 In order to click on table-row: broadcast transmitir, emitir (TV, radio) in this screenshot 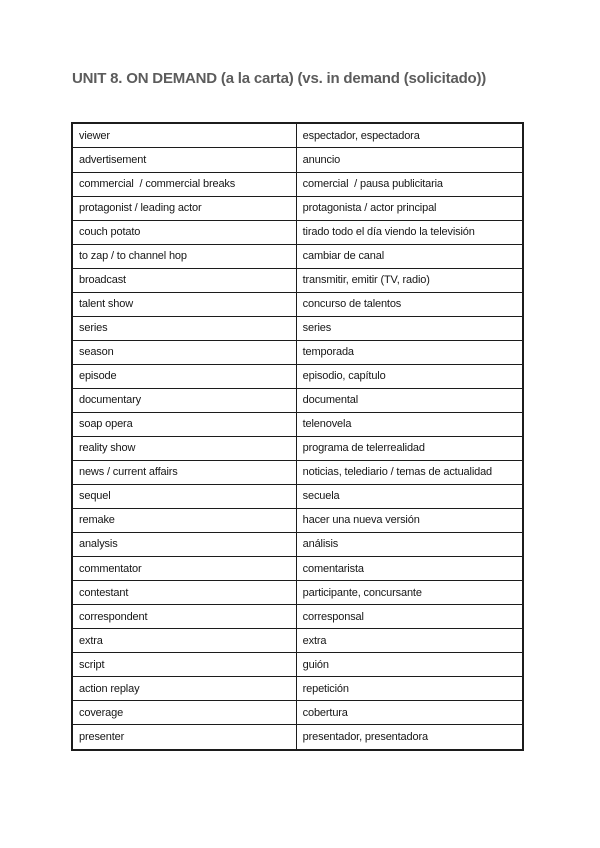, I will do `click(297, 280)`.